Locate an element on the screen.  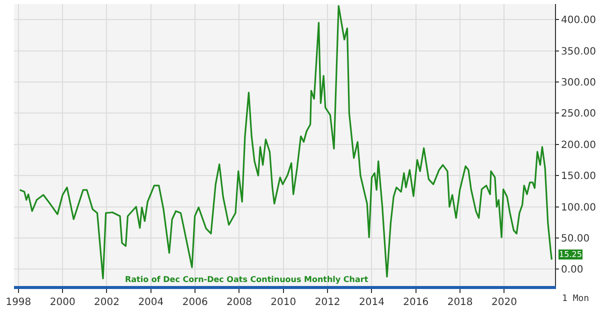
x-tick-label: 2016 is located at coordinates (416, 302).